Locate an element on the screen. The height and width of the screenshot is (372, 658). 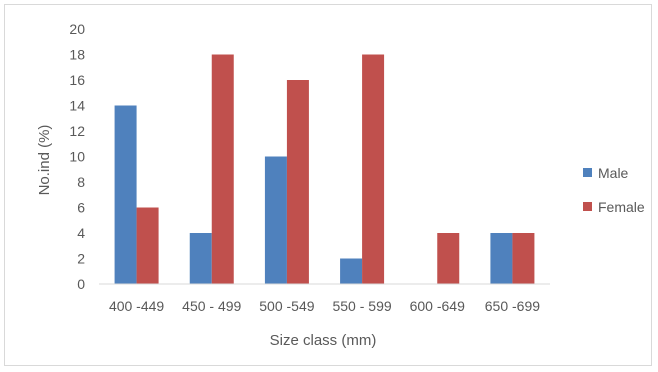
x-tick-label: 550 - 599 is located at coordinates (361, 306).